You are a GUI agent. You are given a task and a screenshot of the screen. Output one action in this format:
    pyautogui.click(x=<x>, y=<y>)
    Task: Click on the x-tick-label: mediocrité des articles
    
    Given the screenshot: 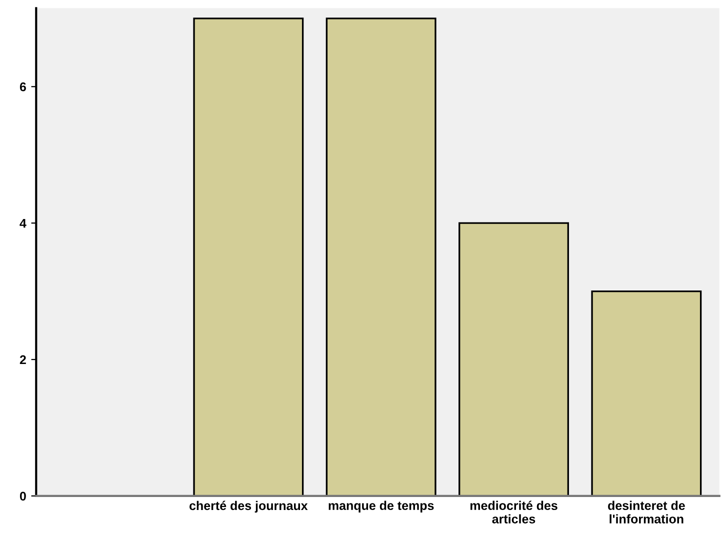 What is the action you would take?
    pyautogui.click(x=514, y=512)
    